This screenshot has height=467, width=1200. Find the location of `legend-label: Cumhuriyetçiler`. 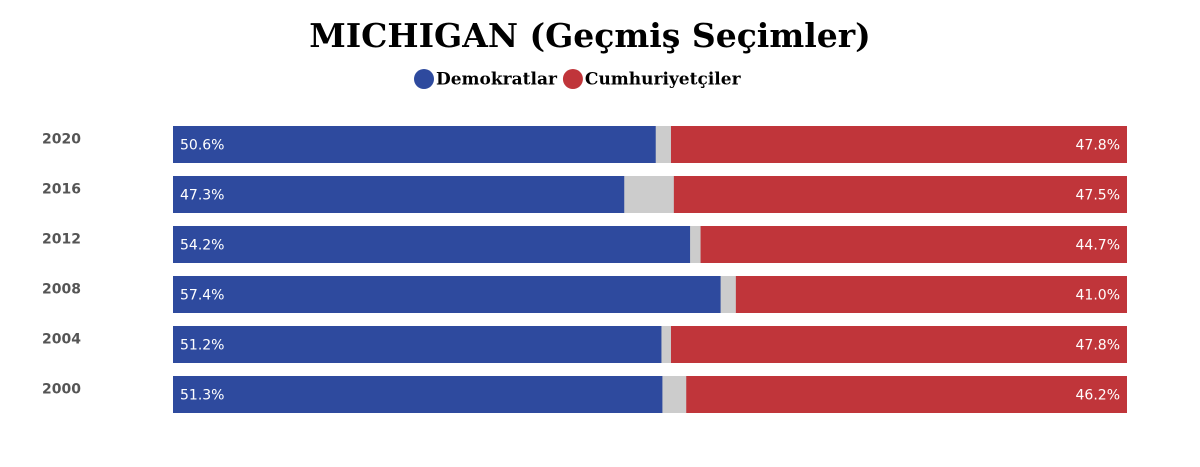

legend-label: Cumhuriyetçiler is located at coordinates (663, 80).